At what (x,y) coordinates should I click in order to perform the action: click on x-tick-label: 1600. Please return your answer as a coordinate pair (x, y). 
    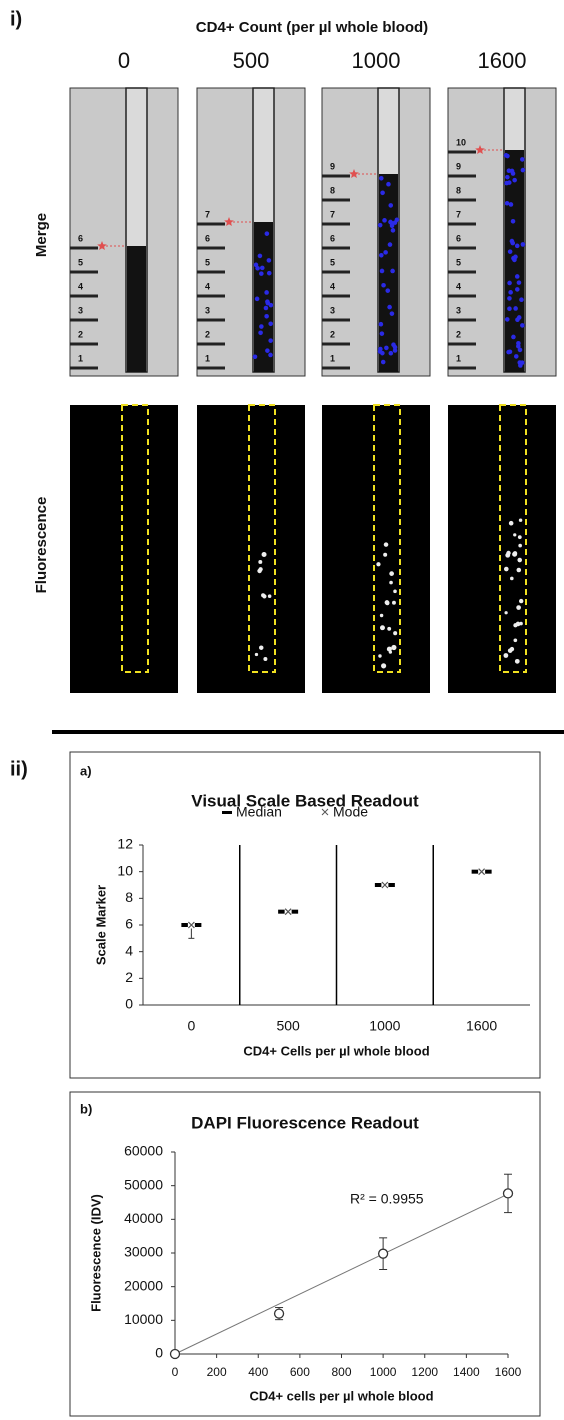
    Looking at the image, I should click on (481, 1026).